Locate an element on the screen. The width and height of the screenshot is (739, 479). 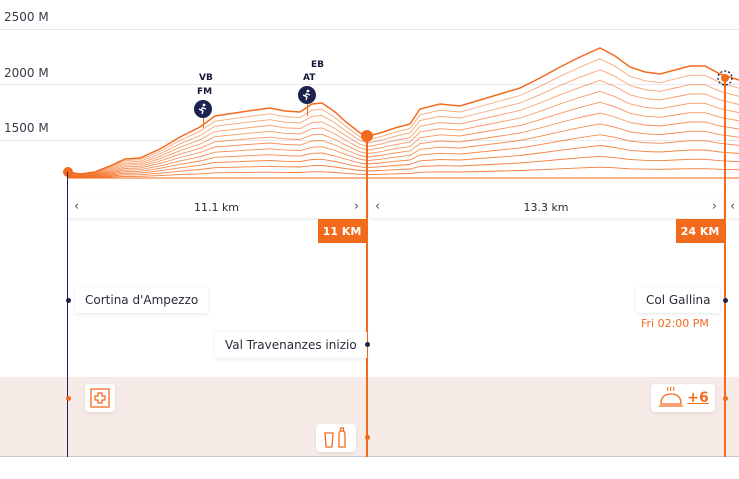
y-axis-label-2000: 2000 M is located at coordinates (26, 73).